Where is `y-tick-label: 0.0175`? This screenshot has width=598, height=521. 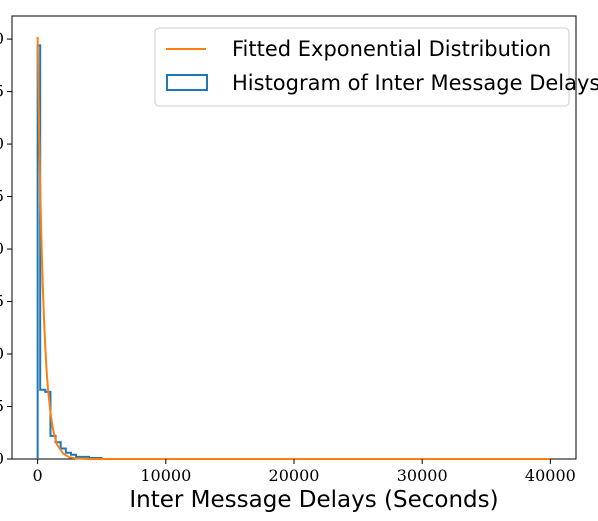
y-tick-label: 0.0175 is located at coordinates (2, 91).